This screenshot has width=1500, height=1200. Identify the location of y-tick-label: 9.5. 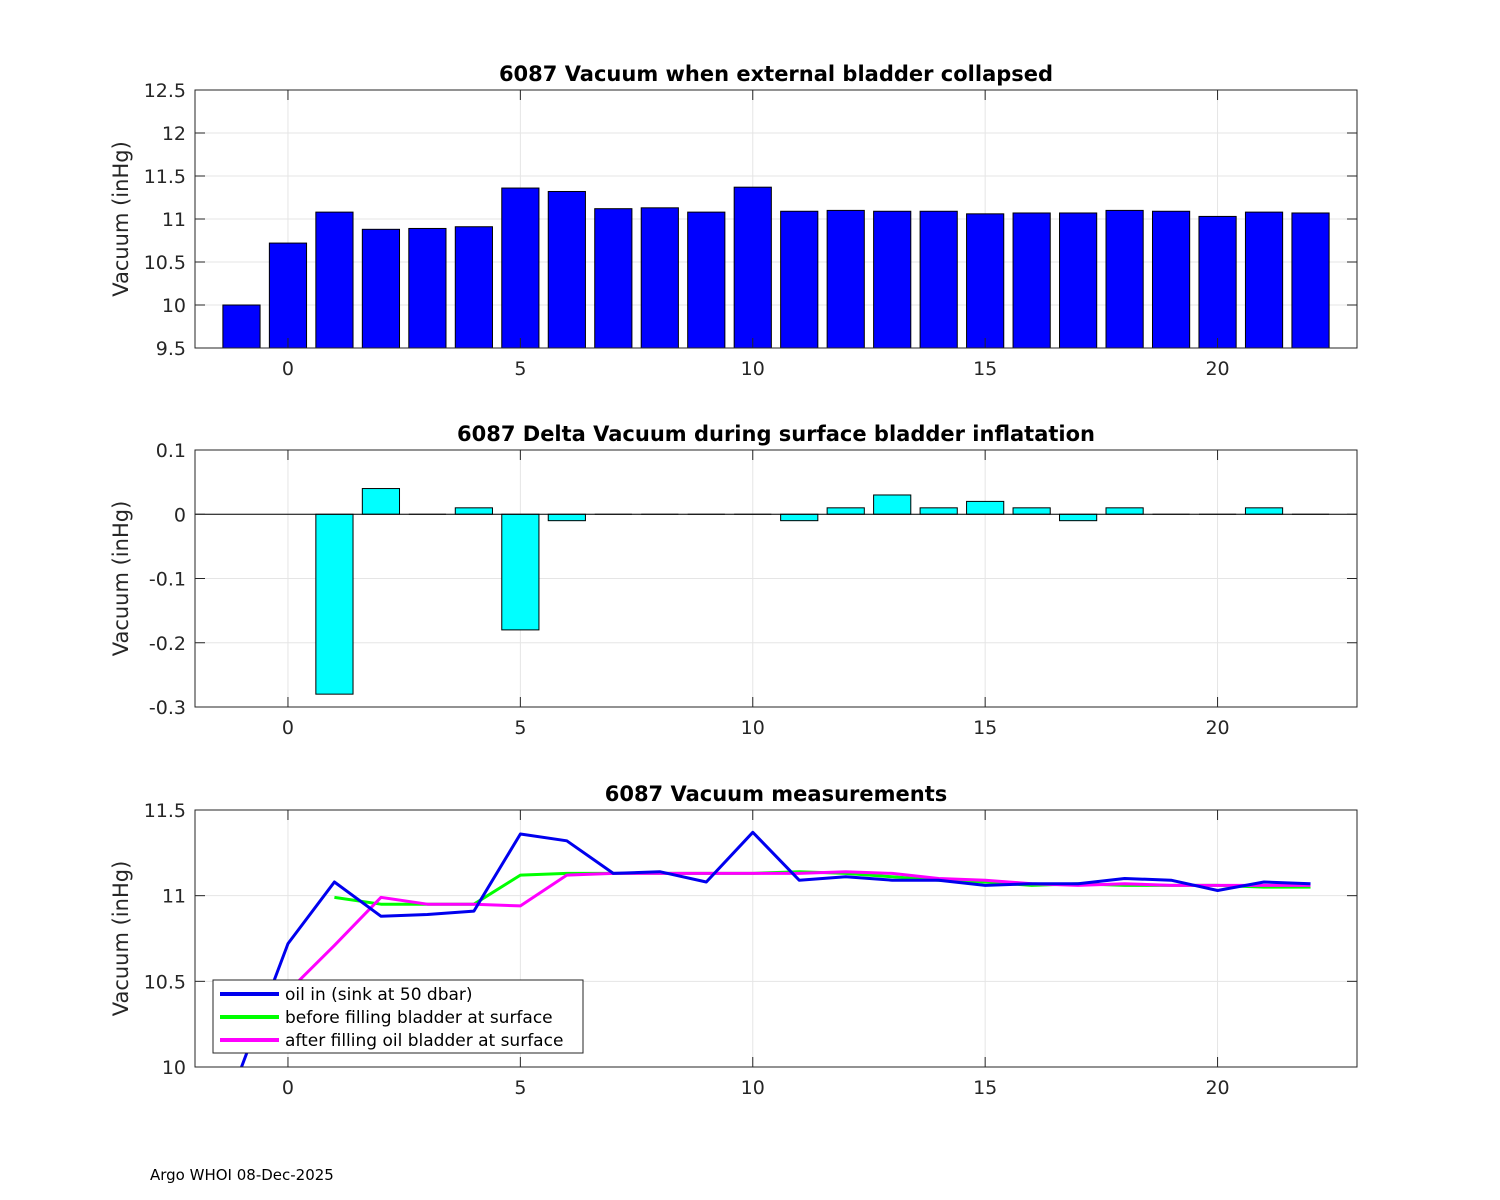
(171, 349).